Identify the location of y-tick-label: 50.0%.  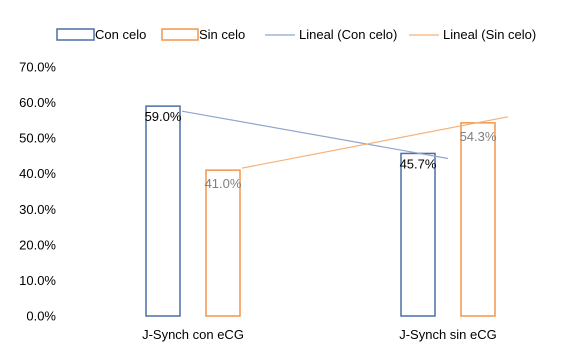
(37, 138).